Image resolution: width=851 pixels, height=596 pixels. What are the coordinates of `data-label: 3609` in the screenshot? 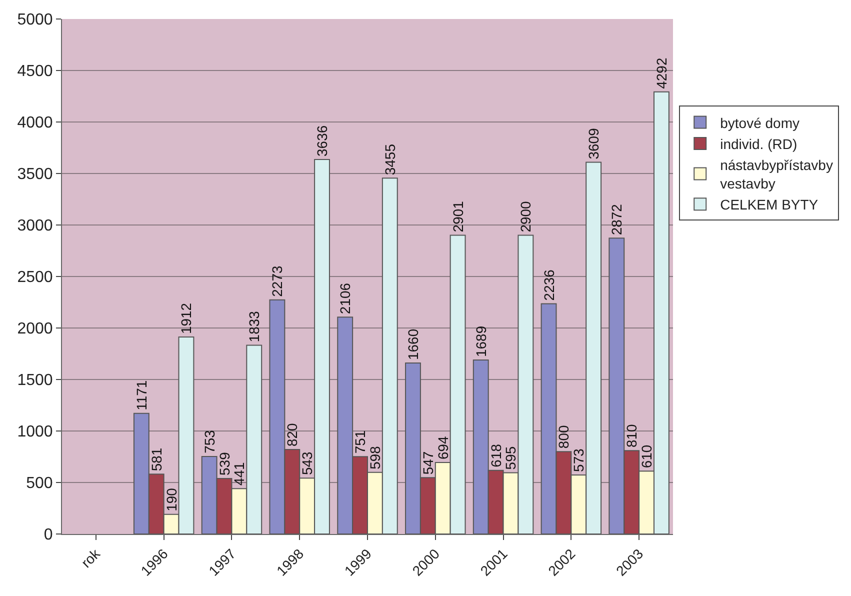 It's located at (594, 144).